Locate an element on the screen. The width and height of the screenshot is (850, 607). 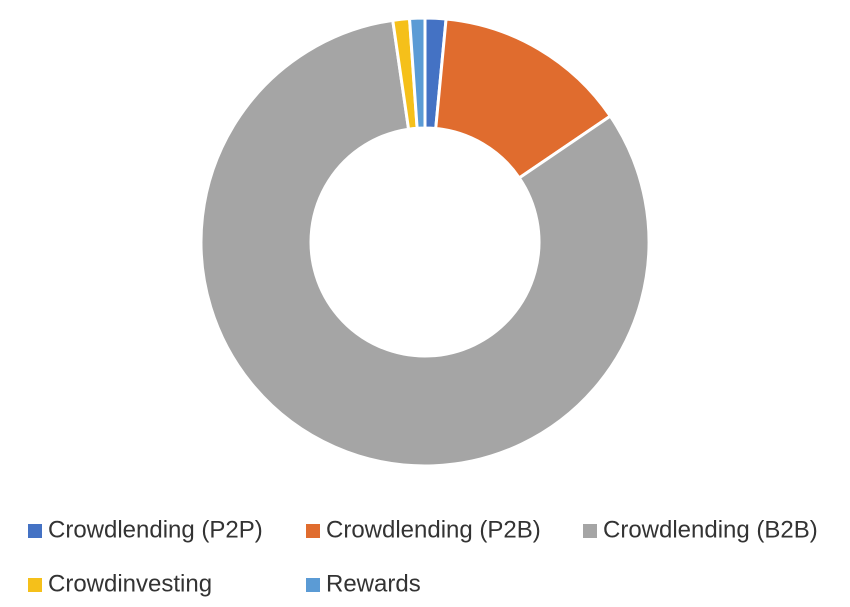
legend-label: Crowdlending (B2B) is located at coordinates (710, 529).